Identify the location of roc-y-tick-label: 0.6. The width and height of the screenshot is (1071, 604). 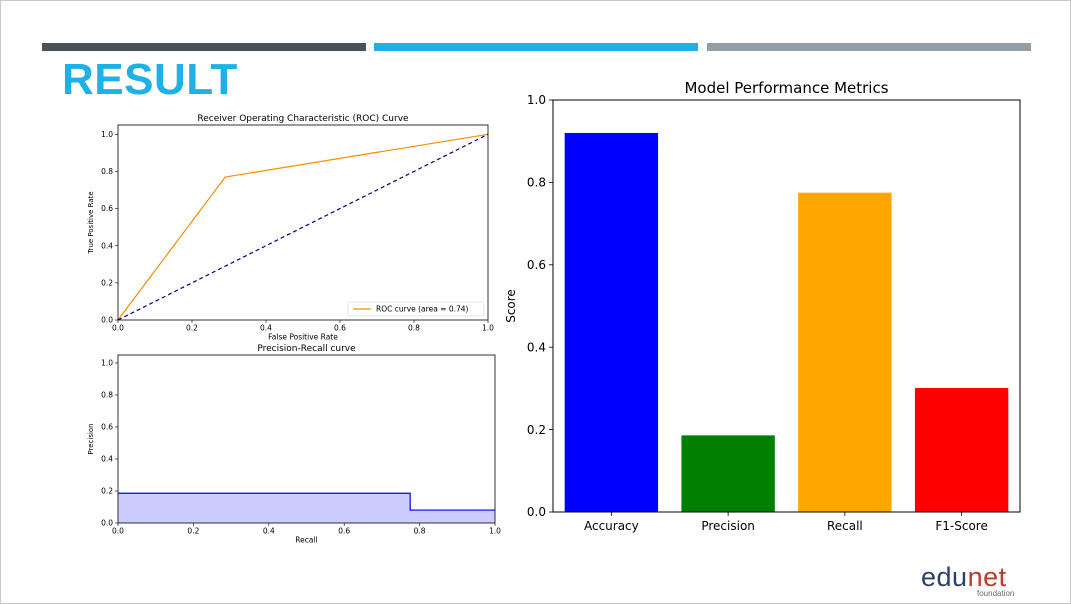
(107, 208).